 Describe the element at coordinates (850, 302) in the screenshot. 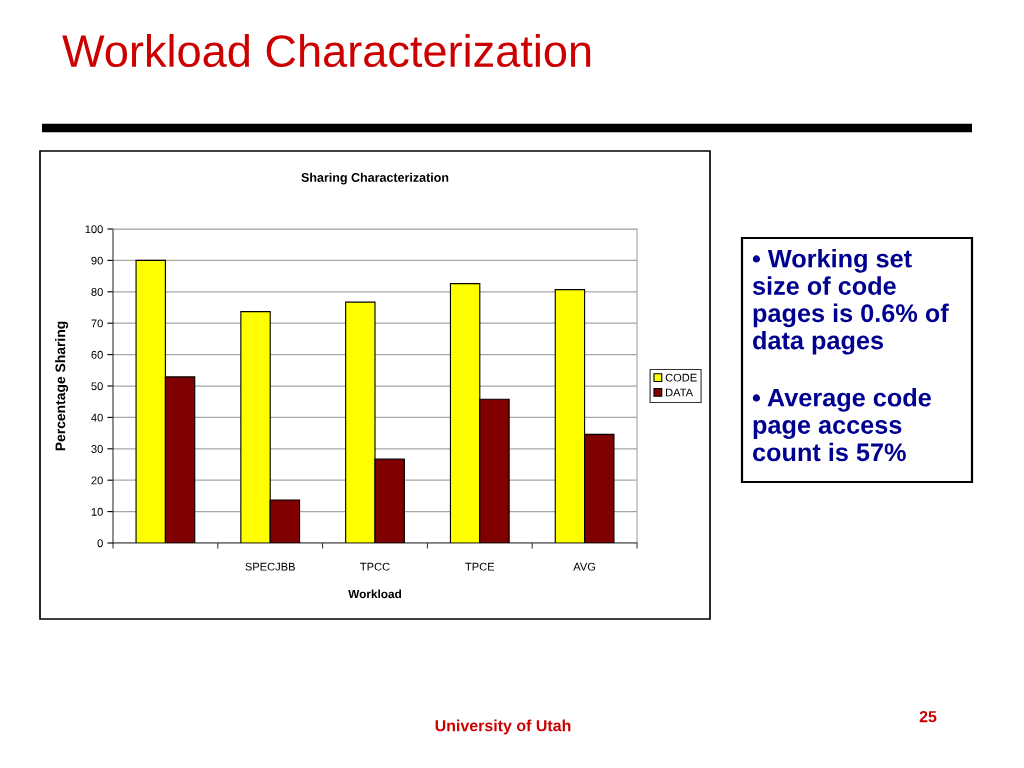

I see `text: • Working set size of code pages is 0.6% of data pages` at that location.